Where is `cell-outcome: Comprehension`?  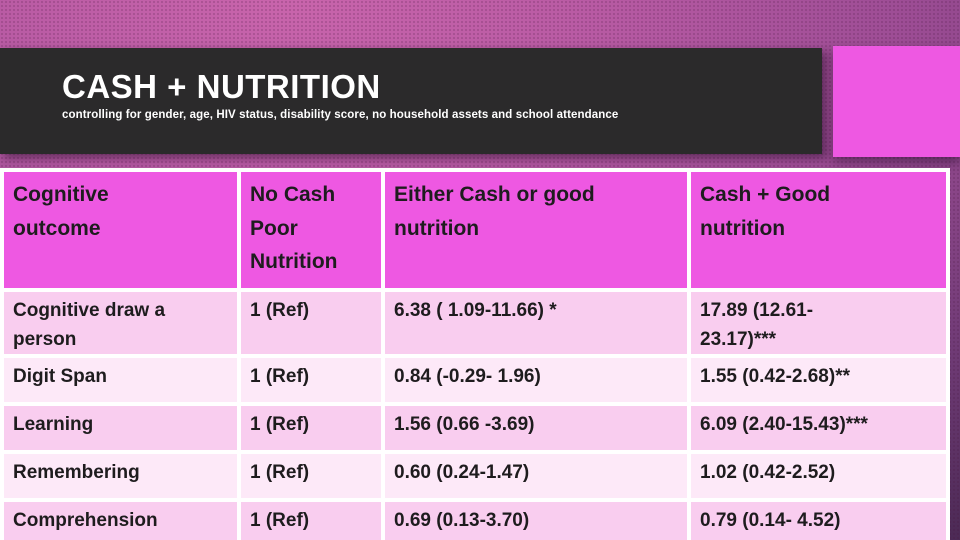 cell-outcome: Comprehension is located at coordinates (120, 521).